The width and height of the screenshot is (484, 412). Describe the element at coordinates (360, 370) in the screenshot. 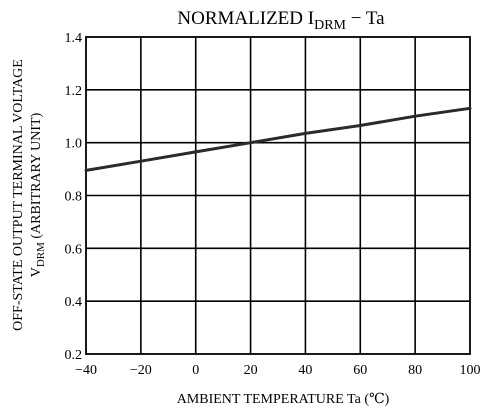

I see `x-tick-label: 60` at that location.